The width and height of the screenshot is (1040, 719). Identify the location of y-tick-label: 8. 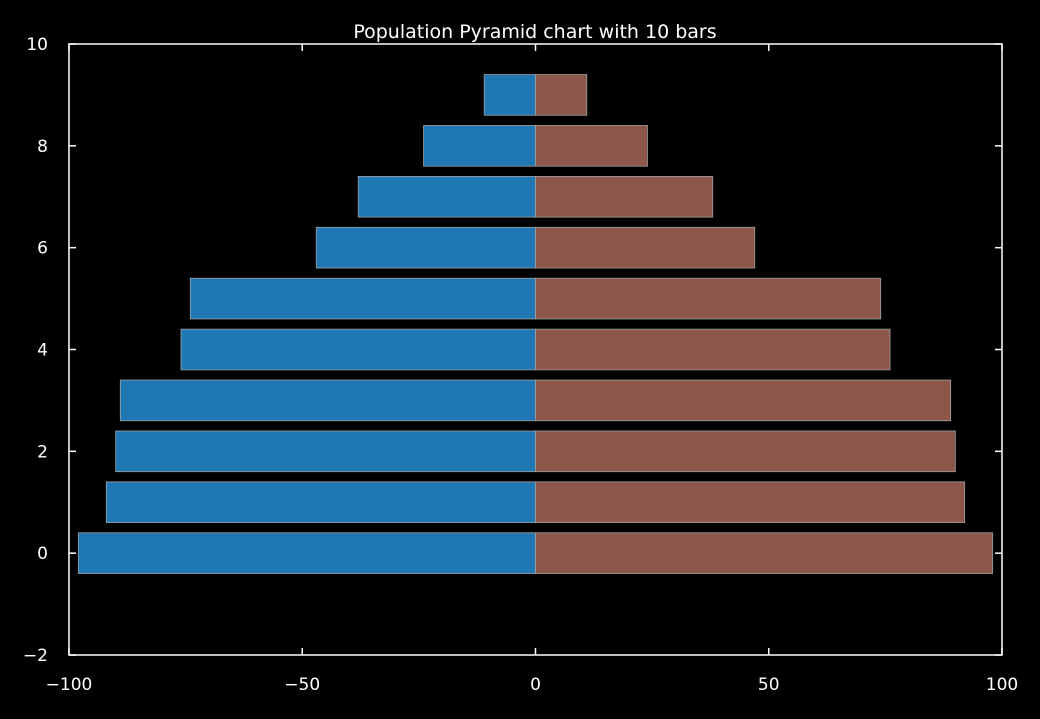
(42, 147).